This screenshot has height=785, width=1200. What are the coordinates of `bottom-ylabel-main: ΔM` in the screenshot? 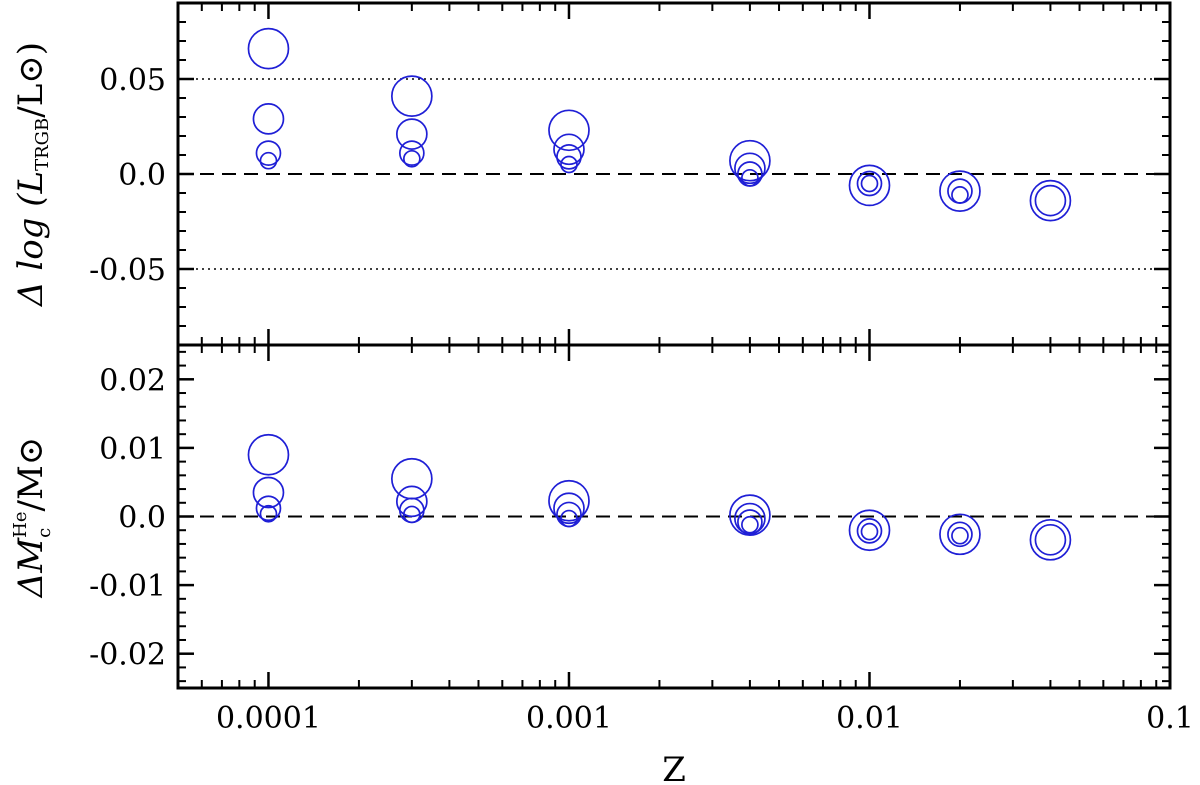 It's located at (31, 568).